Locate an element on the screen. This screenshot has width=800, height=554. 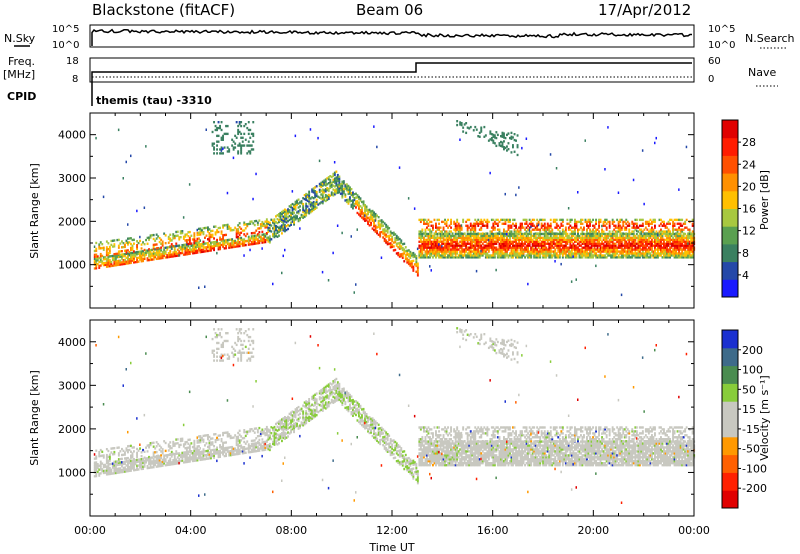
colorbar-swatch is located at coordinates (730, 253).